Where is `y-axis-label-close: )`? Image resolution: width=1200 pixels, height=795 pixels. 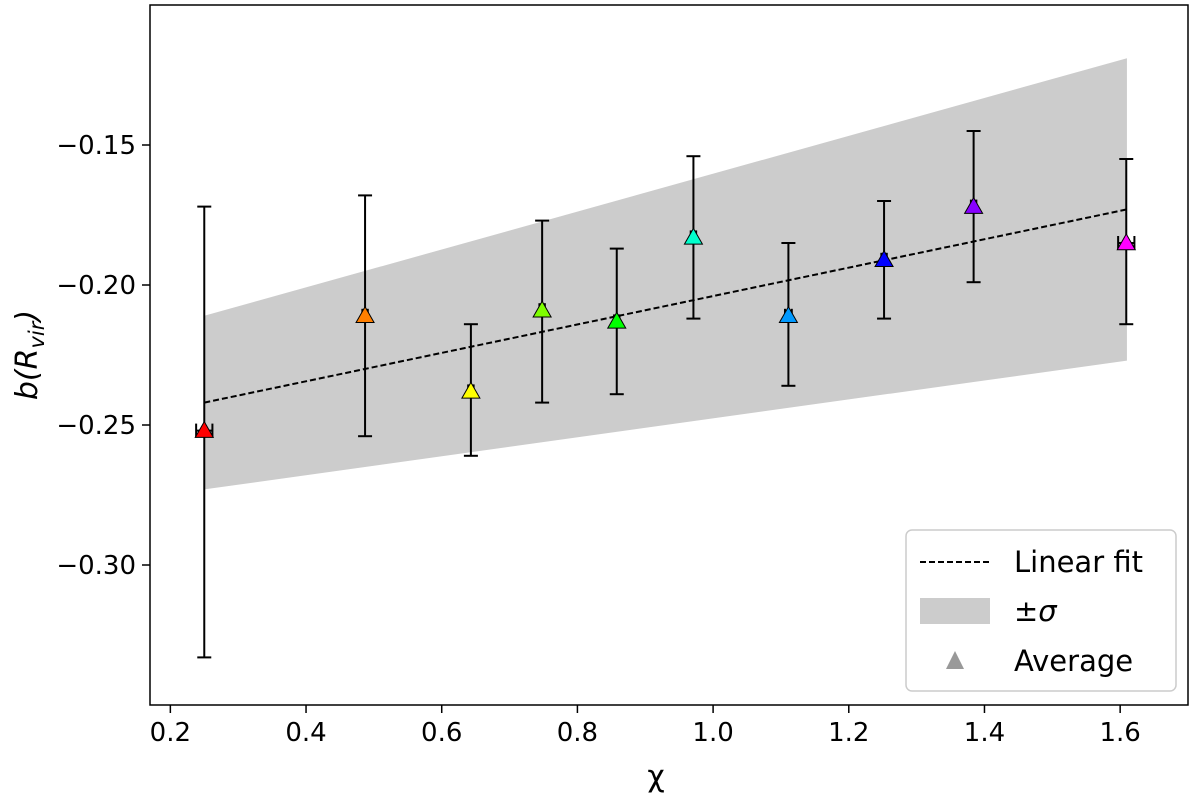
y-axis-label-close: ) is located at coordinates (27, 317).